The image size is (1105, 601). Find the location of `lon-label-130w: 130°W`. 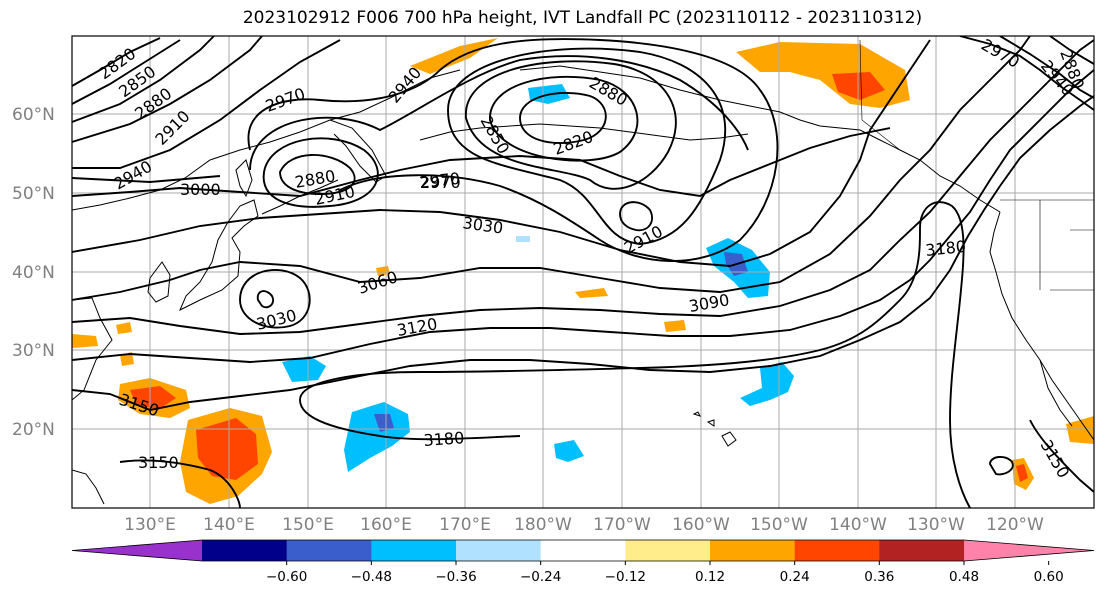

lon-label-130w: 130°W is located at coordinates (936, 525).